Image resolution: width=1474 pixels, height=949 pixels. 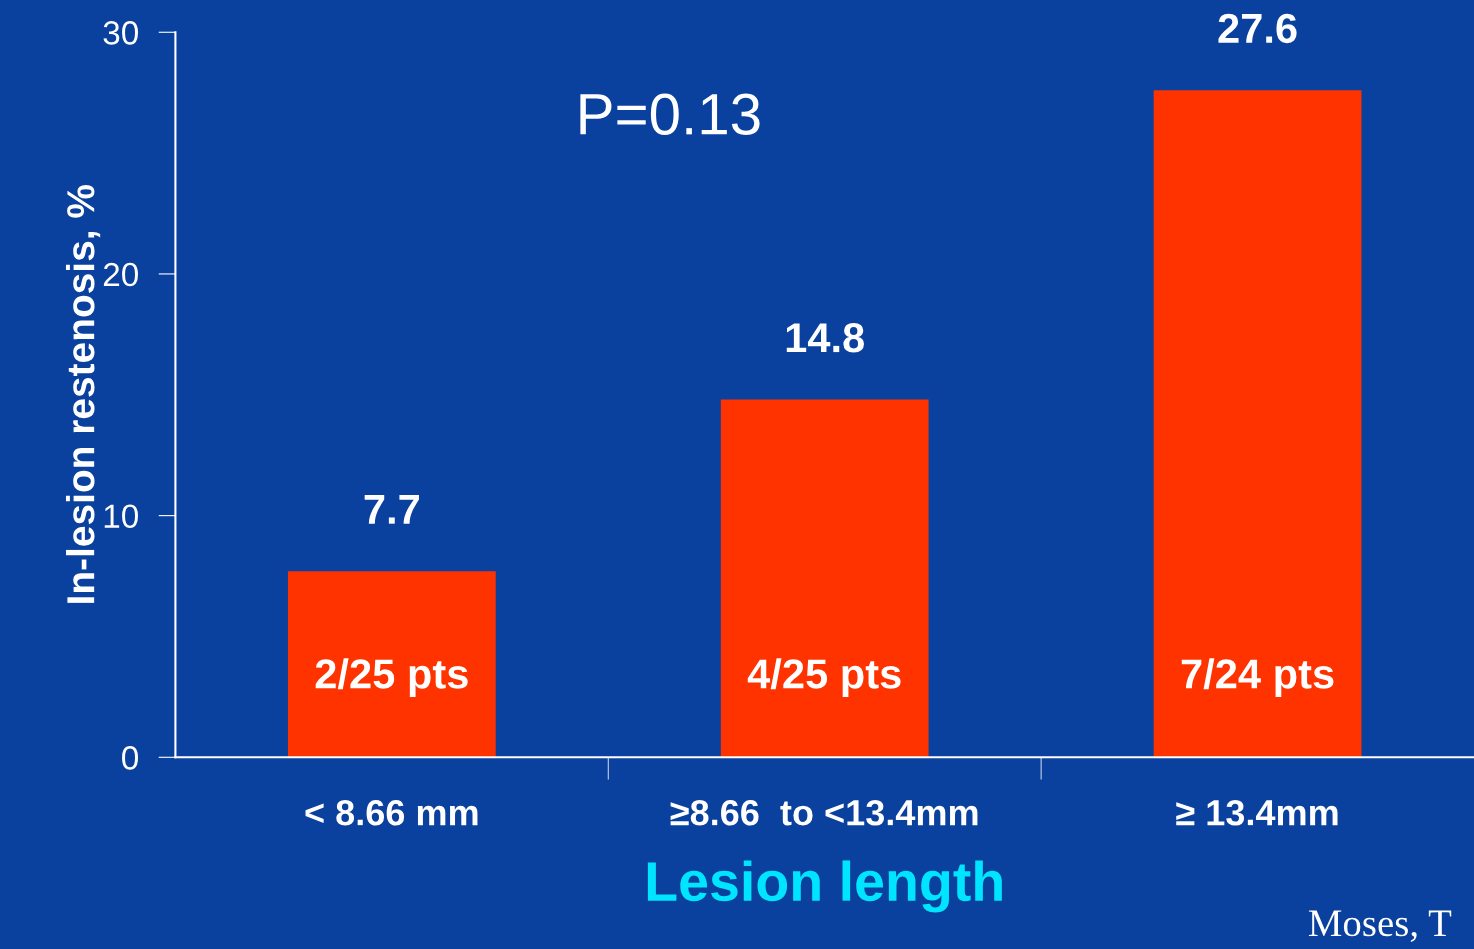 I want to click on data-label: 14.8, so click(x=825, y=337).